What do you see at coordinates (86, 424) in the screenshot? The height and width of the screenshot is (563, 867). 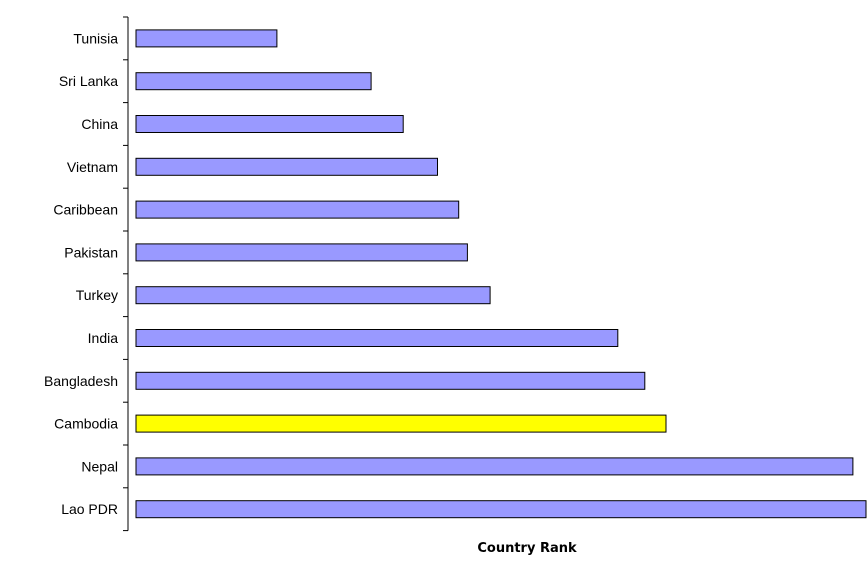 I see `category-label-cambodia: Cambodia` at bounding box center [86, 424].